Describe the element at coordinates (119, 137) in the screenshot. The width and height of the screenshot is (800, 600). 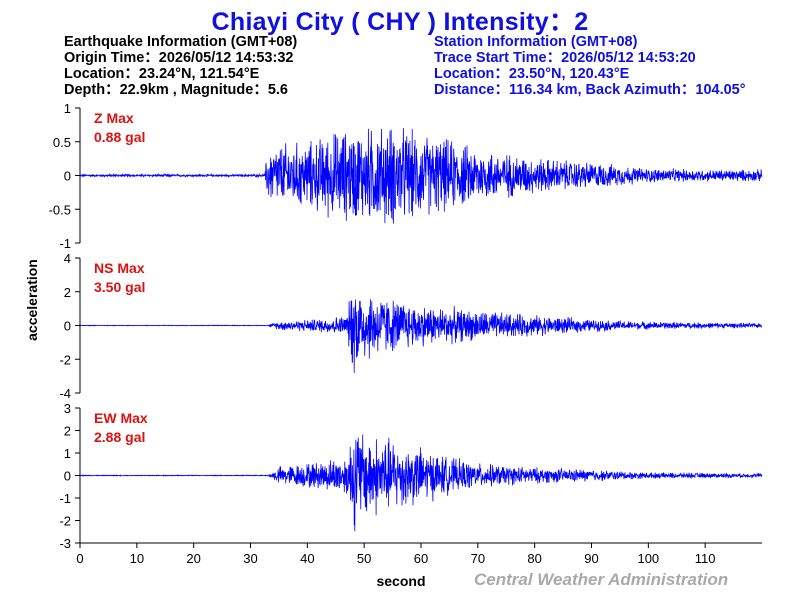
I see `max-value-z: 0.88 gal` at that location.